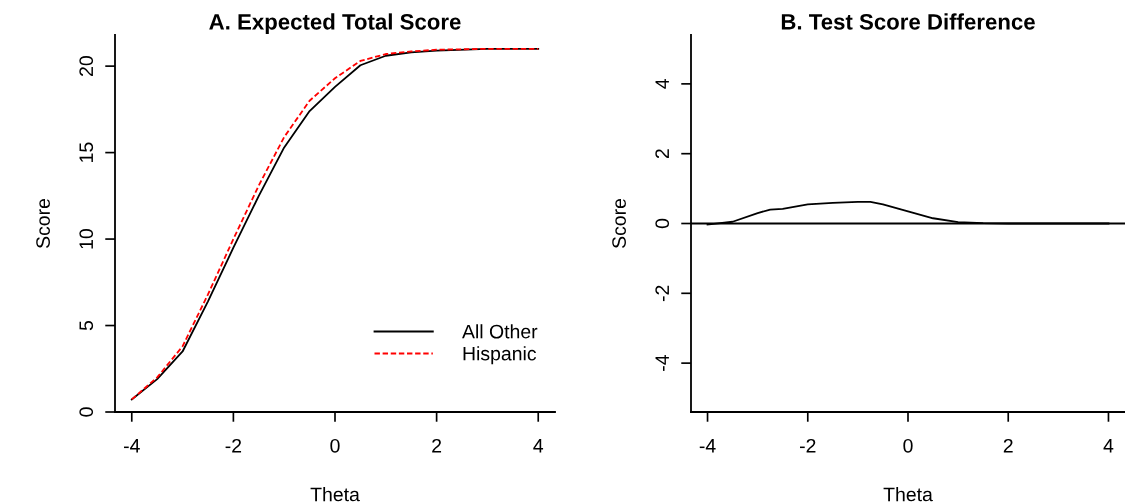 The height and width of the screenshot is (504, 1125). Describe the element at coordinates (86, 325) in the screenshot. I see `y-tick-label: 5` at that location.